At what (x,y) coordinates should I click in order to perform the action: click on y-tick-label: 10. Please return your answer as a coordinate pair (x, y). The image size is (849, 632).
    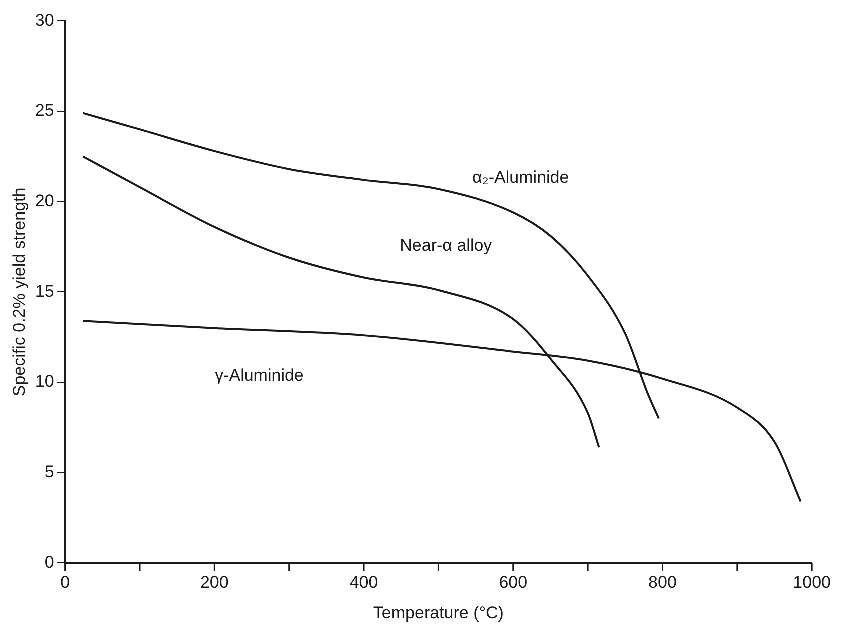
    Looking at the image, I should click on (44, 382).